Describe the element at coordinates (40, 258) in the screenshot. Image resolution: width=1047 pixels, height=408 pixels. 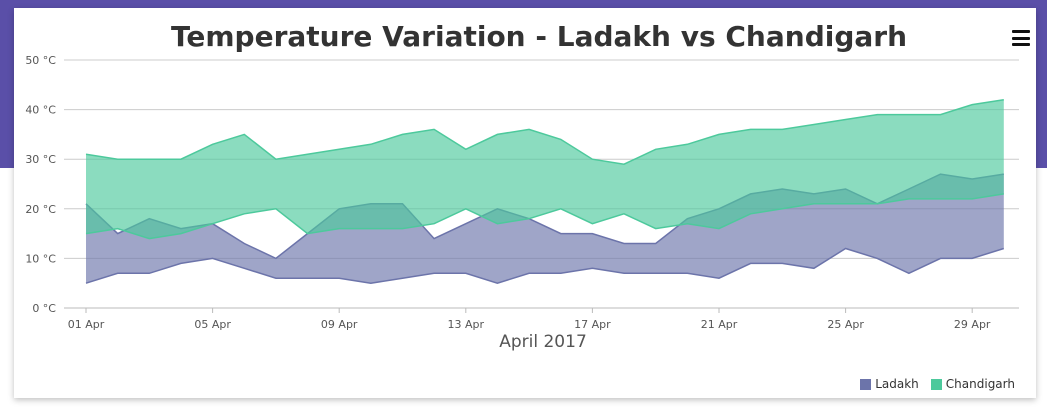
I see `y-tick-label: 10 °C` at that location.